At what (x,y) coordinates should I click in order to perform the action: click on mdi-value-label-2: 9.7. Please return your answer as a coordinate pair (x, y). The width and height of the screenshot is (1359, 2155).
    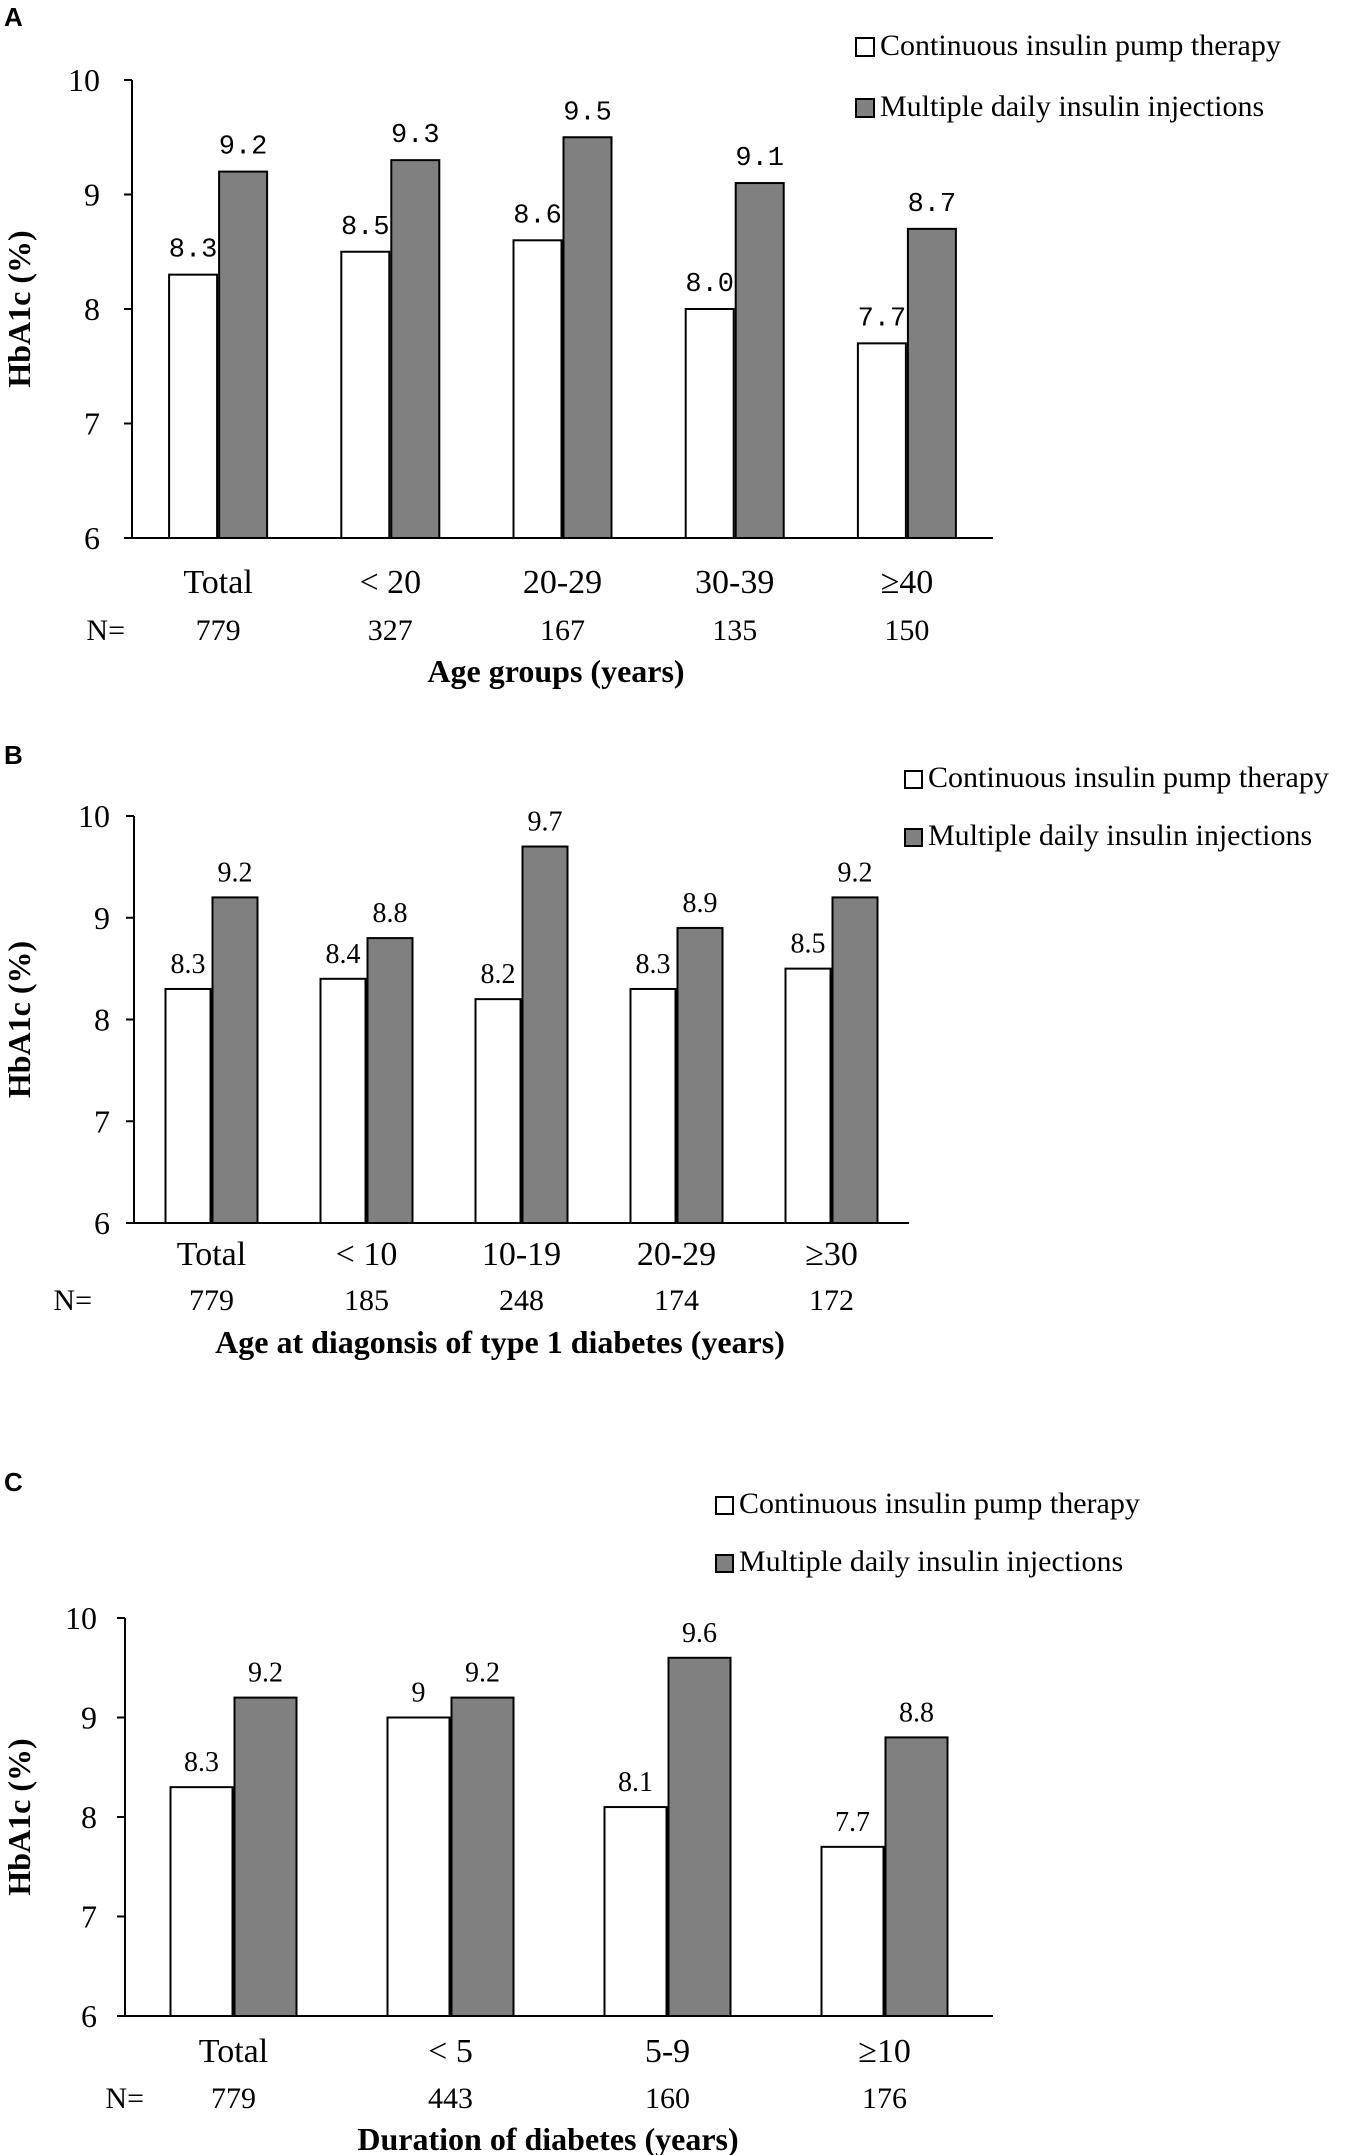
    Looking at the image, I should click on (545, 822).